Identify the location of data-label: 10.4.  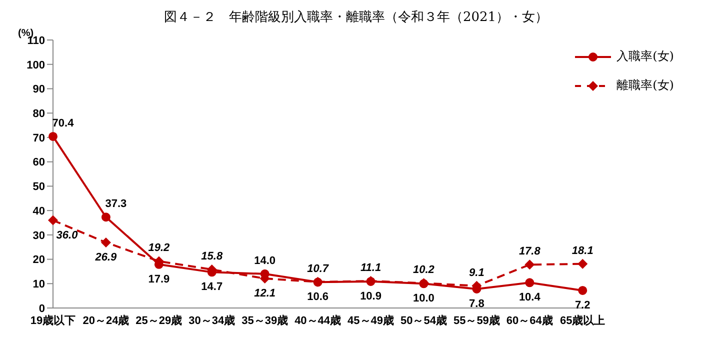
(530, 298).